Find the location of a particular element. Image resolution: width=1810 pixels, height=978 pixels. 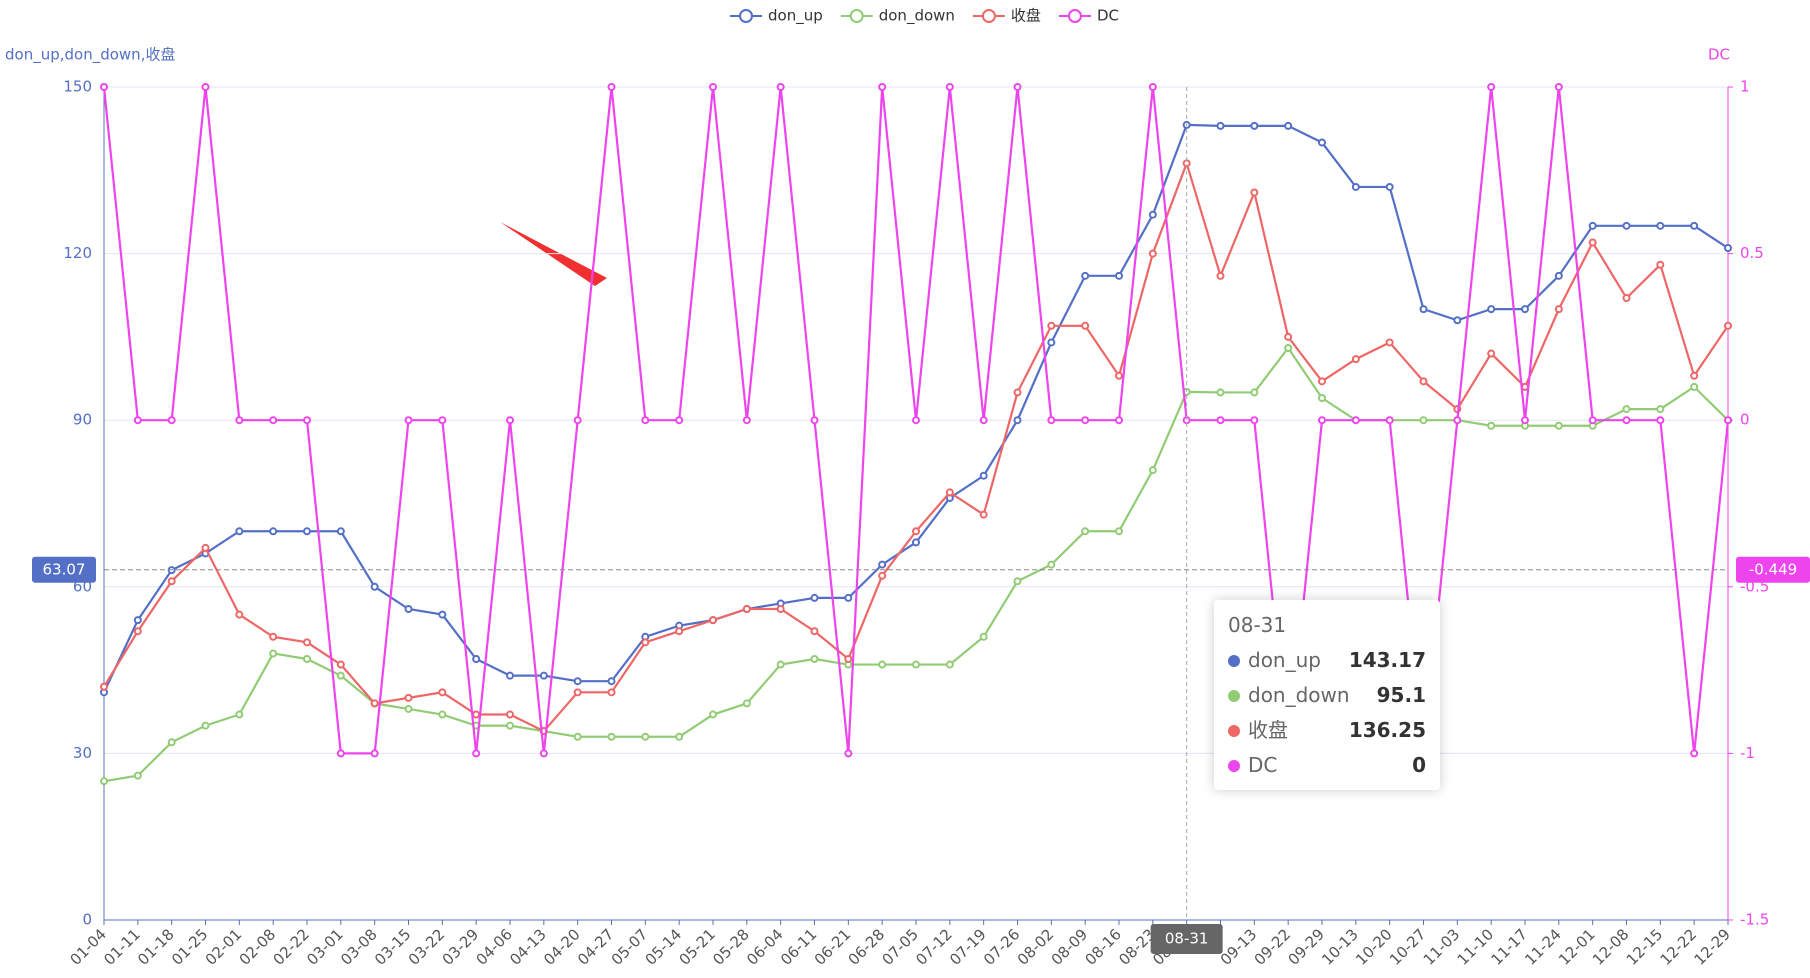

x-tick-label: 03-01 is located at coordinates (325, 947).